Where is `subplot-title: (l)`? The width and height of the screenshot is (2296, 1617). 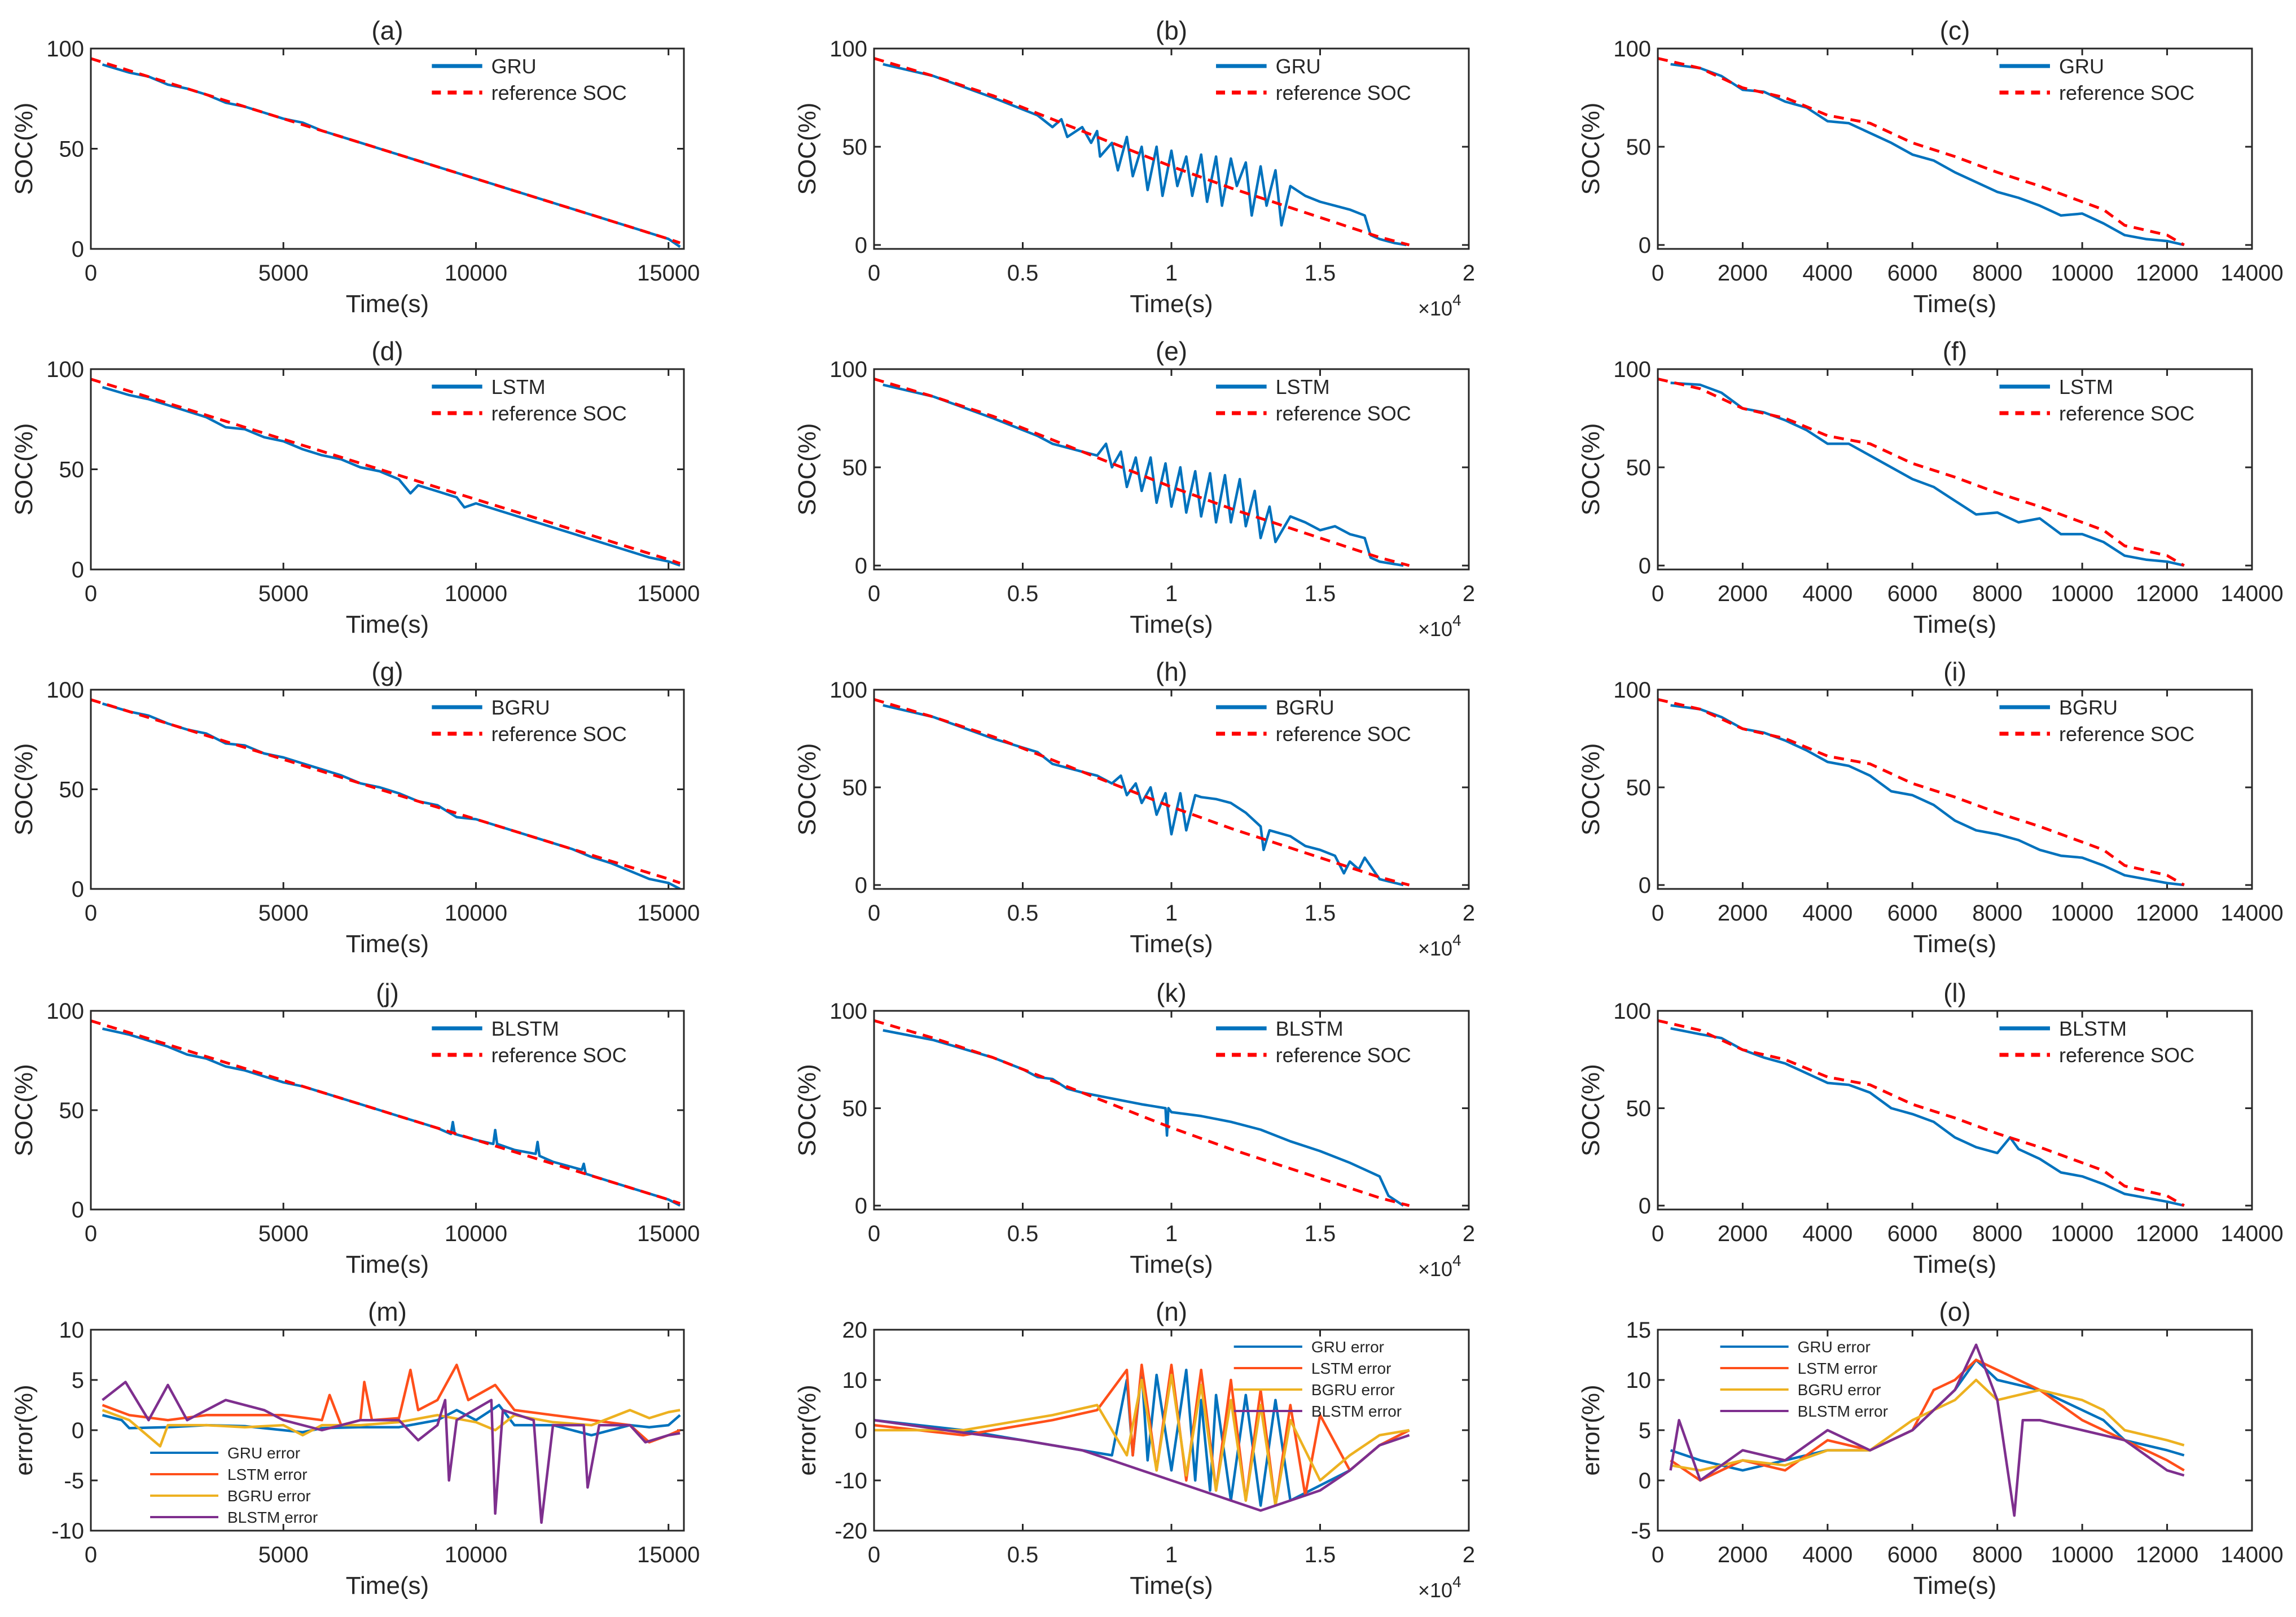 subplot-title: (l) is located at coordinates (1955, 992).